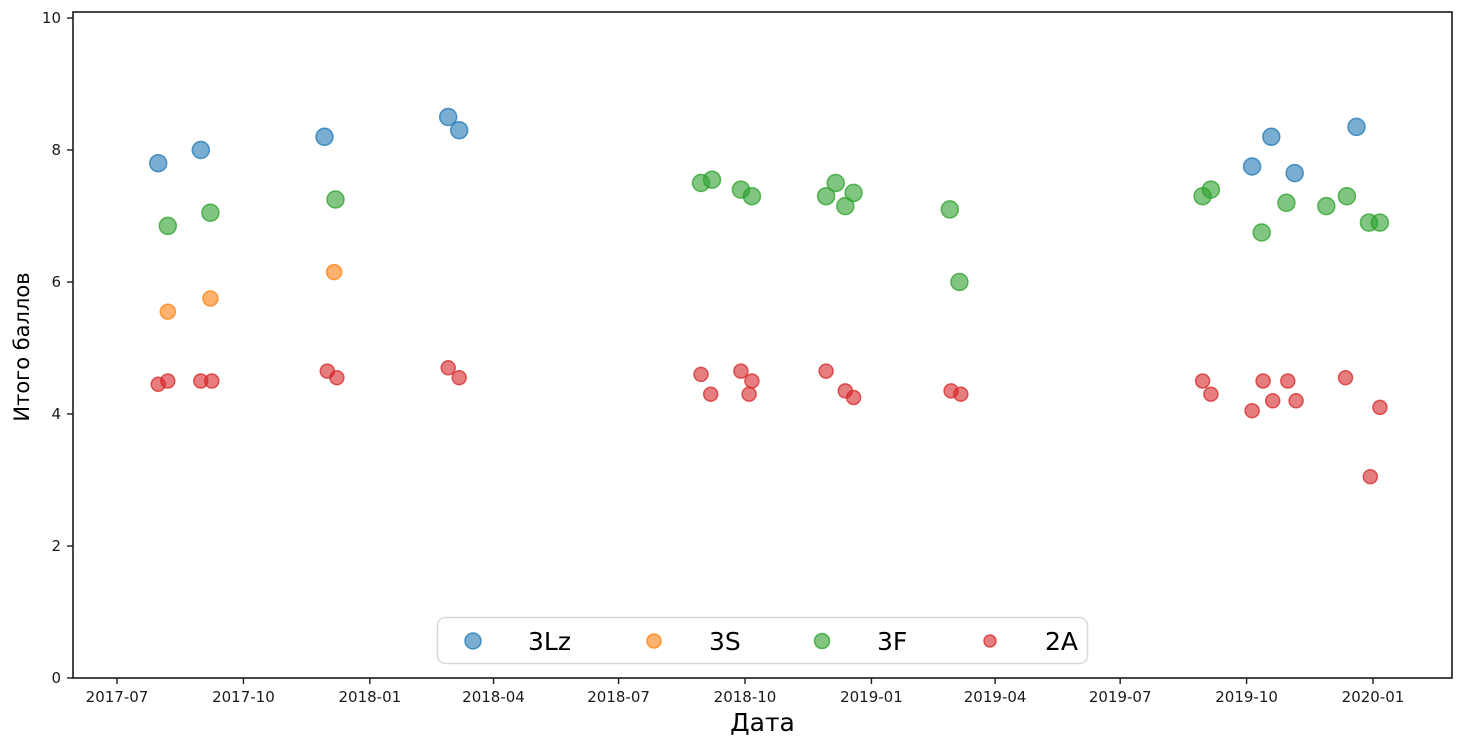 The width and height of the screenshot is (1460, 749). Describe the element at coordinates (1373, 697) in the screenshot. I see `x-tick-label: 2020-01` at that location.